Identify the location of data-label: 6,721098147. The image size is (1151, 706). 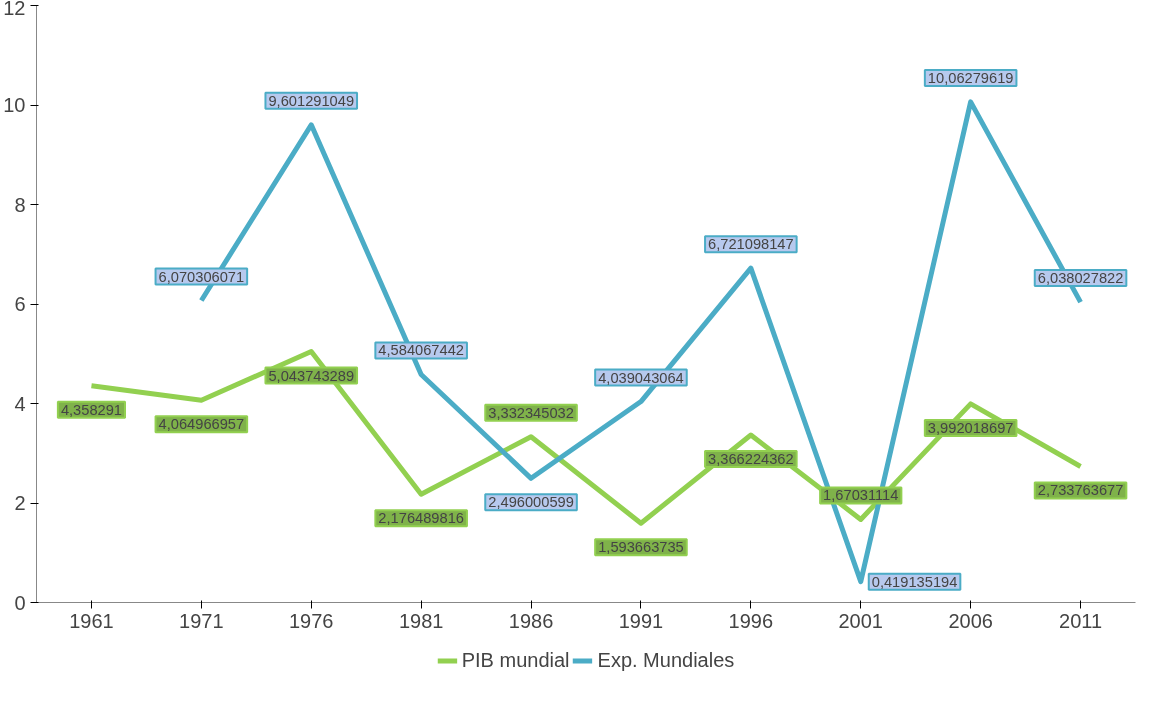
(751, 244).